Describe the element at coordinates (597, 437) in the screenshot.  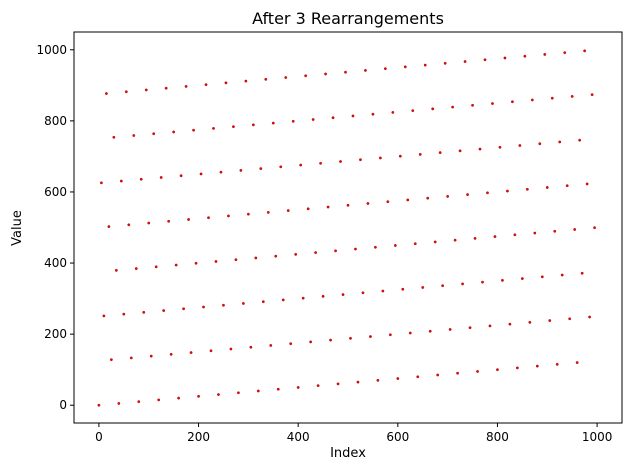
I see `x-tick-label: 1000` at that location.